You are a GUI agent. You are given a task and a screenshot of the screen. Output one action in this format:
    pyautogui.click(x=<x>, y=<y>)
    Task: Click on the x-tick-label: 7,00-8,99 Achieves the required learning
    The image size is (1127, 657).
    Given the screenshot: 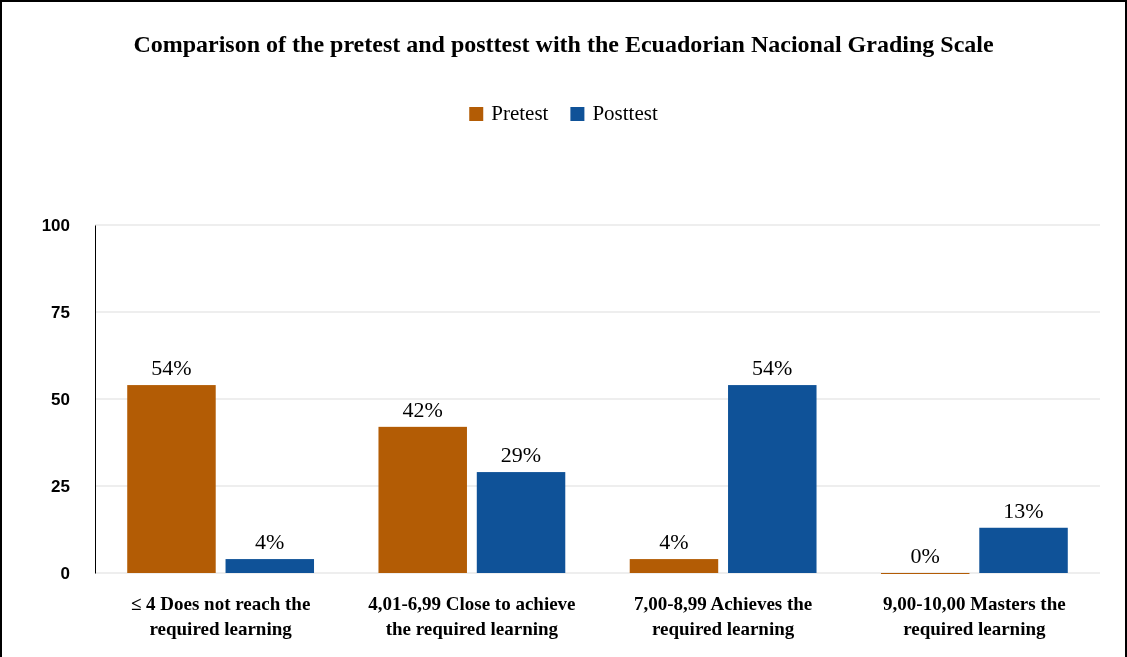 What is the action you would take?
    pyautogui.click(x=723, y=616)
    